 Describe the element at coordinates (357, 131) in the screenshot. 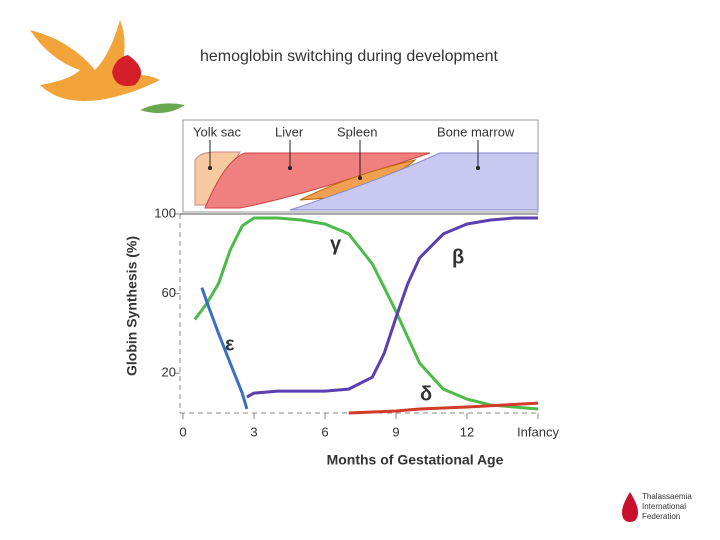

I see `organ-label: Spleen` at that location.